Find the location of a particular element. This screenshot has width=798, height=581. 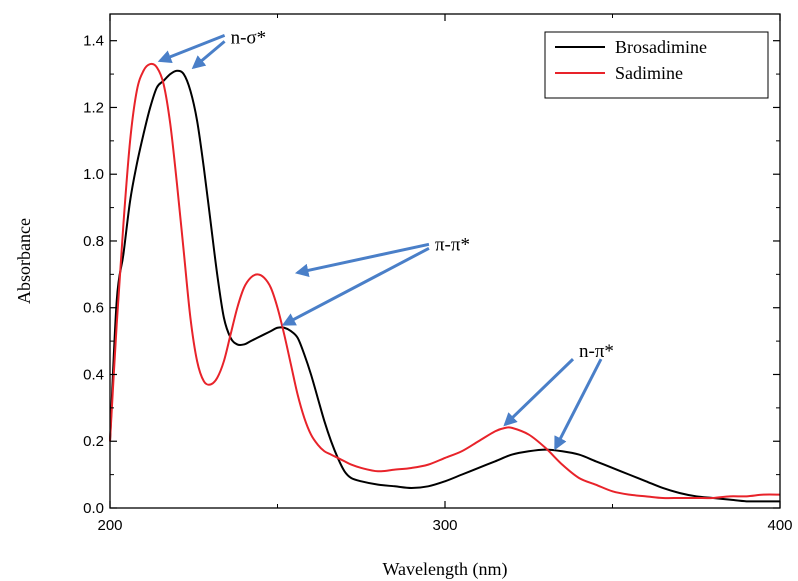

x-tick-label: 200 is located at coordinates (109, 525).